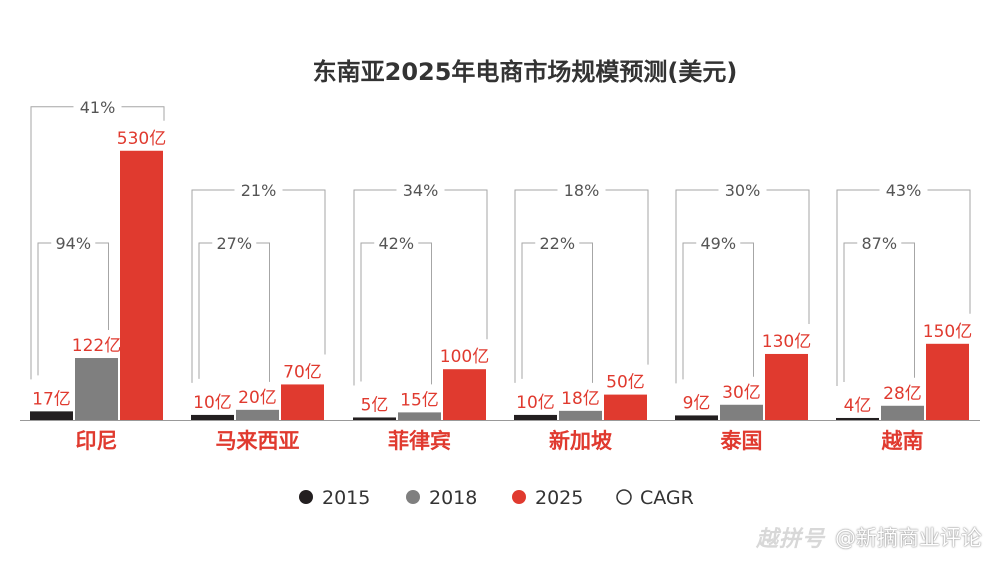  What do you see at coordinates (902, 441) in the screenshot?
I see `category-label: 越南` at bounding box center [902, 441].